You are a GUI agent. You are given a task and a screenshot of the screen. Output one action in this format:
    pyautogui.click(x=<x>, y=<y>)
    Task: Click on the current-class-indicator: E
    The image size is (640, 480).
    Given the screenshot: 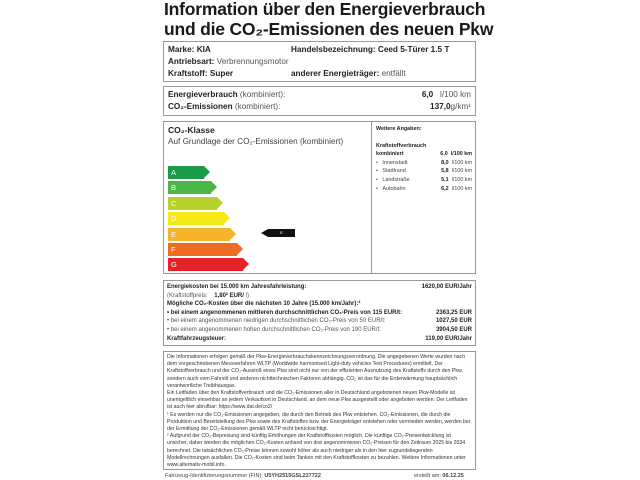 What is the action you would take?
    pyautogui.click(x=278, y=233)
    